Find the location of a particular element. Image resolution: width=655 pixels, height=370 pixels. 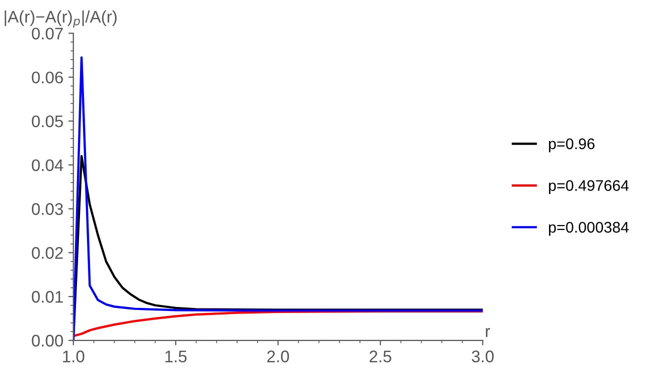

legend-label: p=0.000384 is located at coordinates (588, 229).